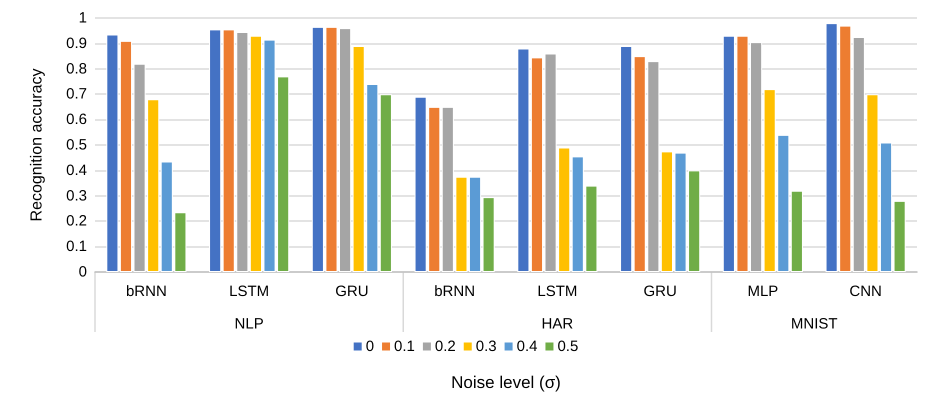  I want to click on legend-label: 0.4, so click(527, 346).